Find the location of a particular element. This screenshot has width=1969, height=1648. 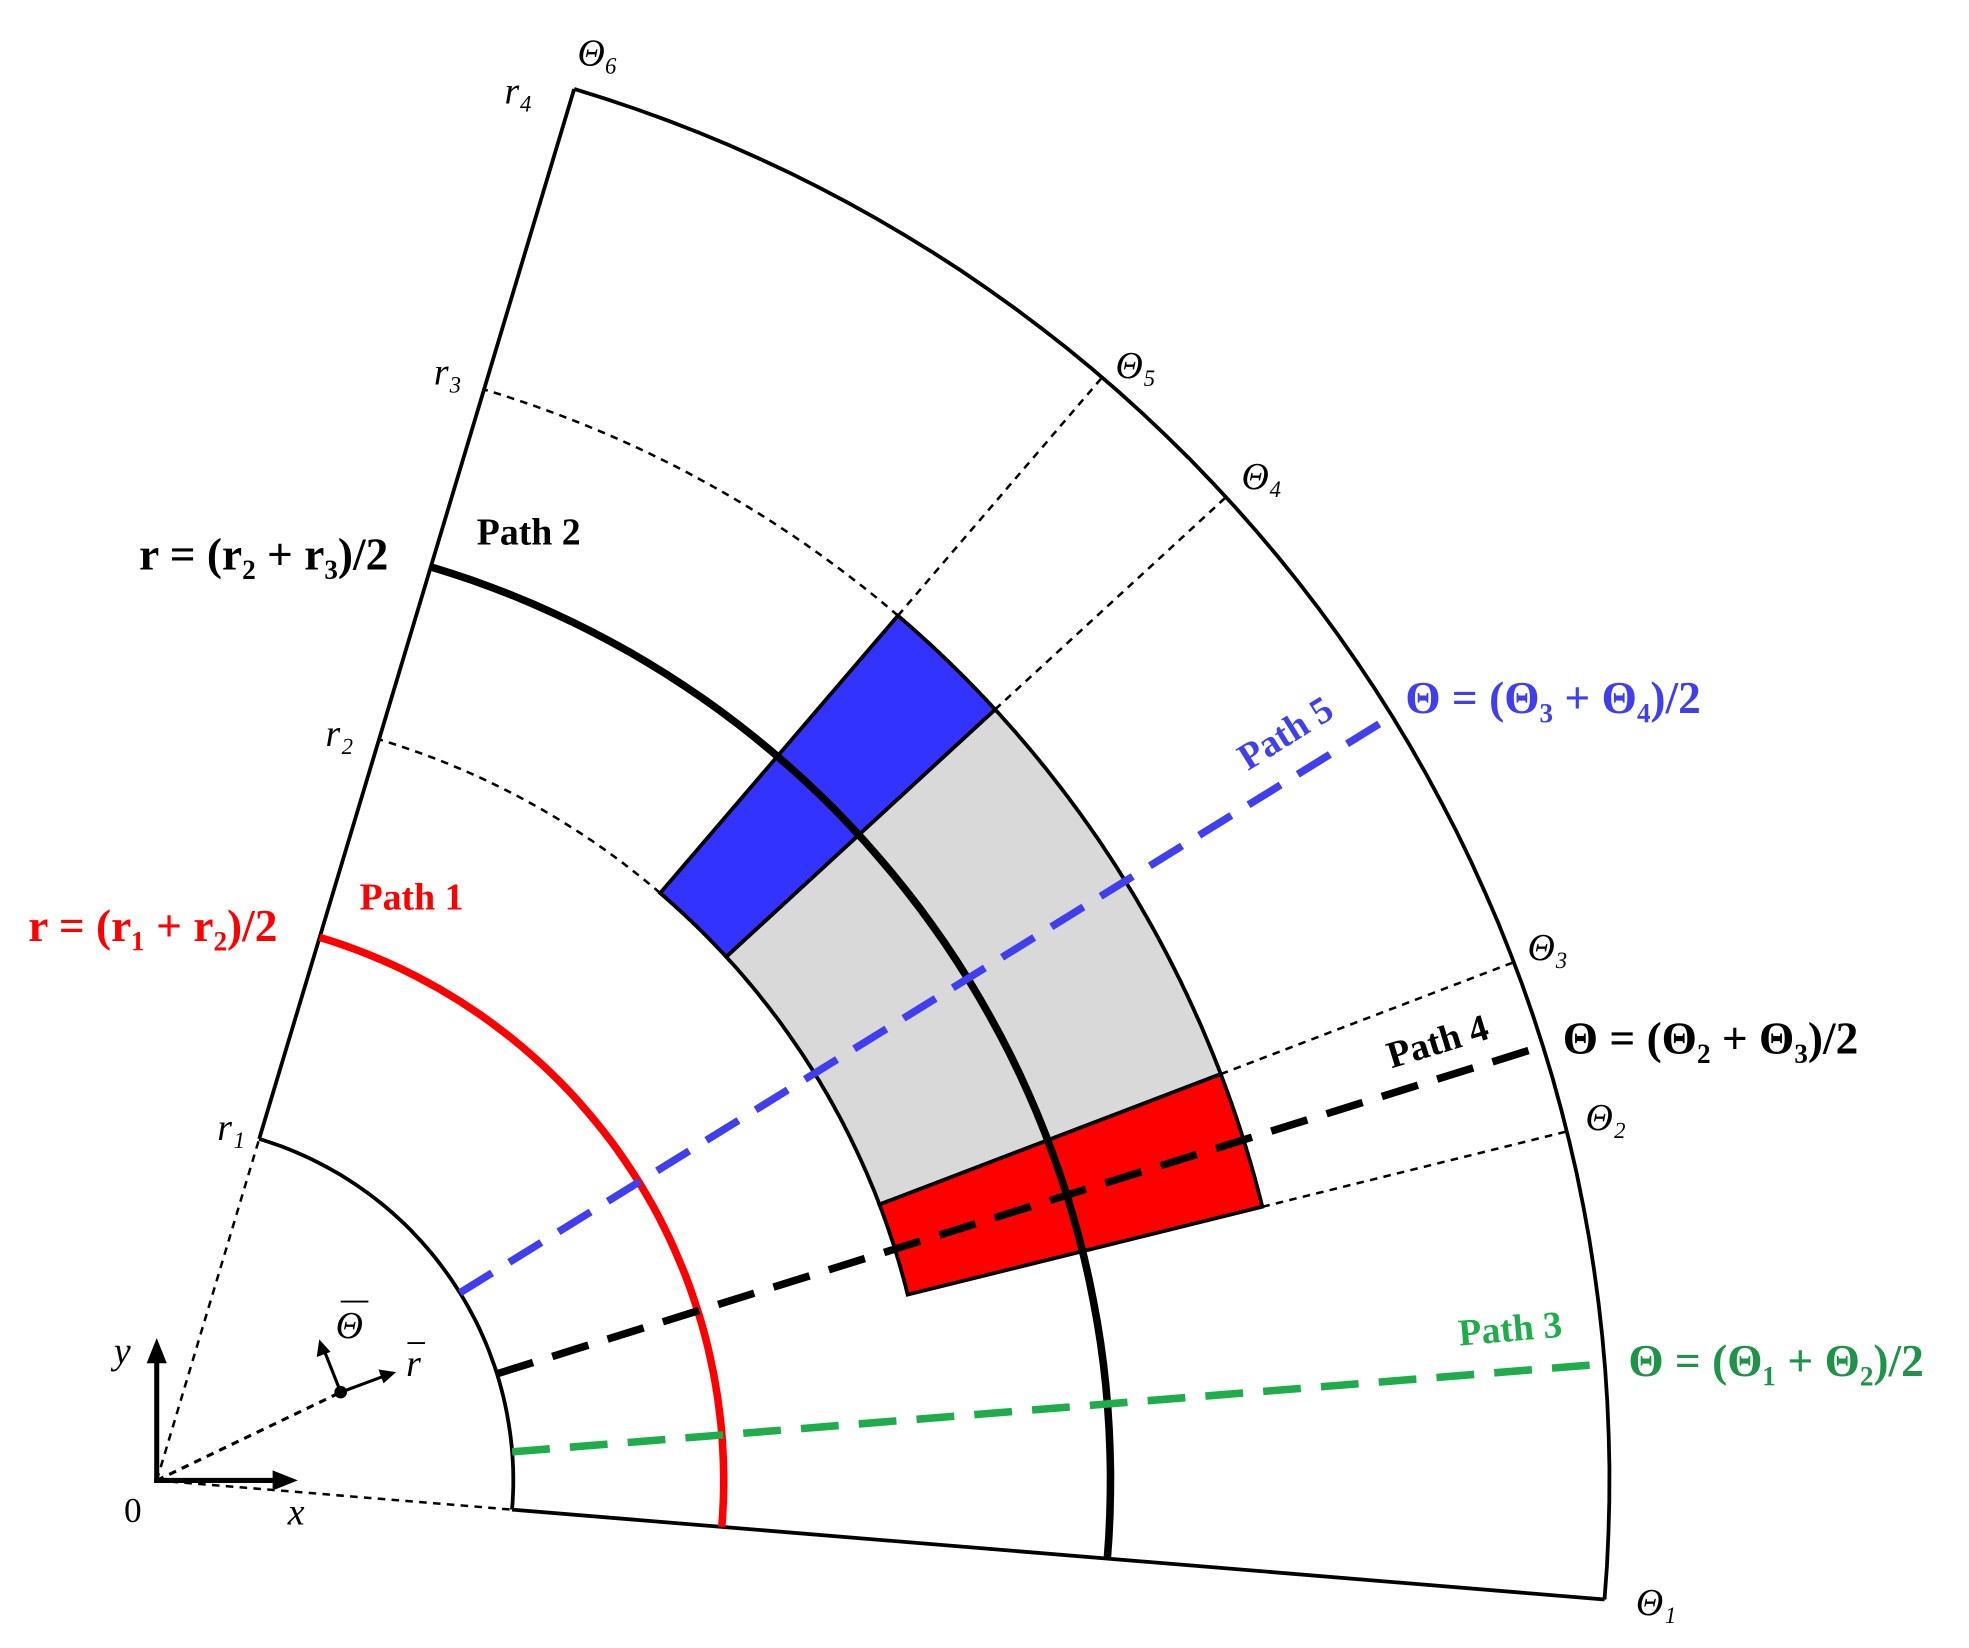

cell-red is located at coordinates (1071, 1184).